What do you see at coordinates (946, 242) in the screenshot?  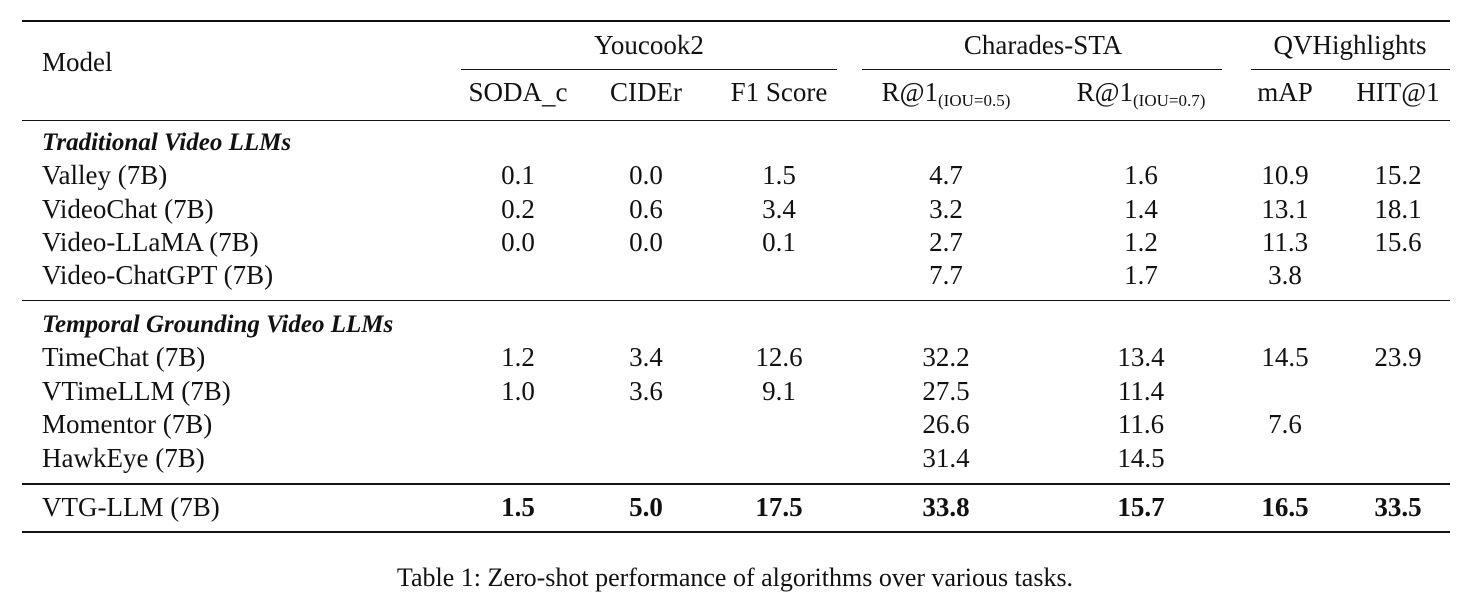 I see `table-cell: 2.7` at bounding box center [946, 242].